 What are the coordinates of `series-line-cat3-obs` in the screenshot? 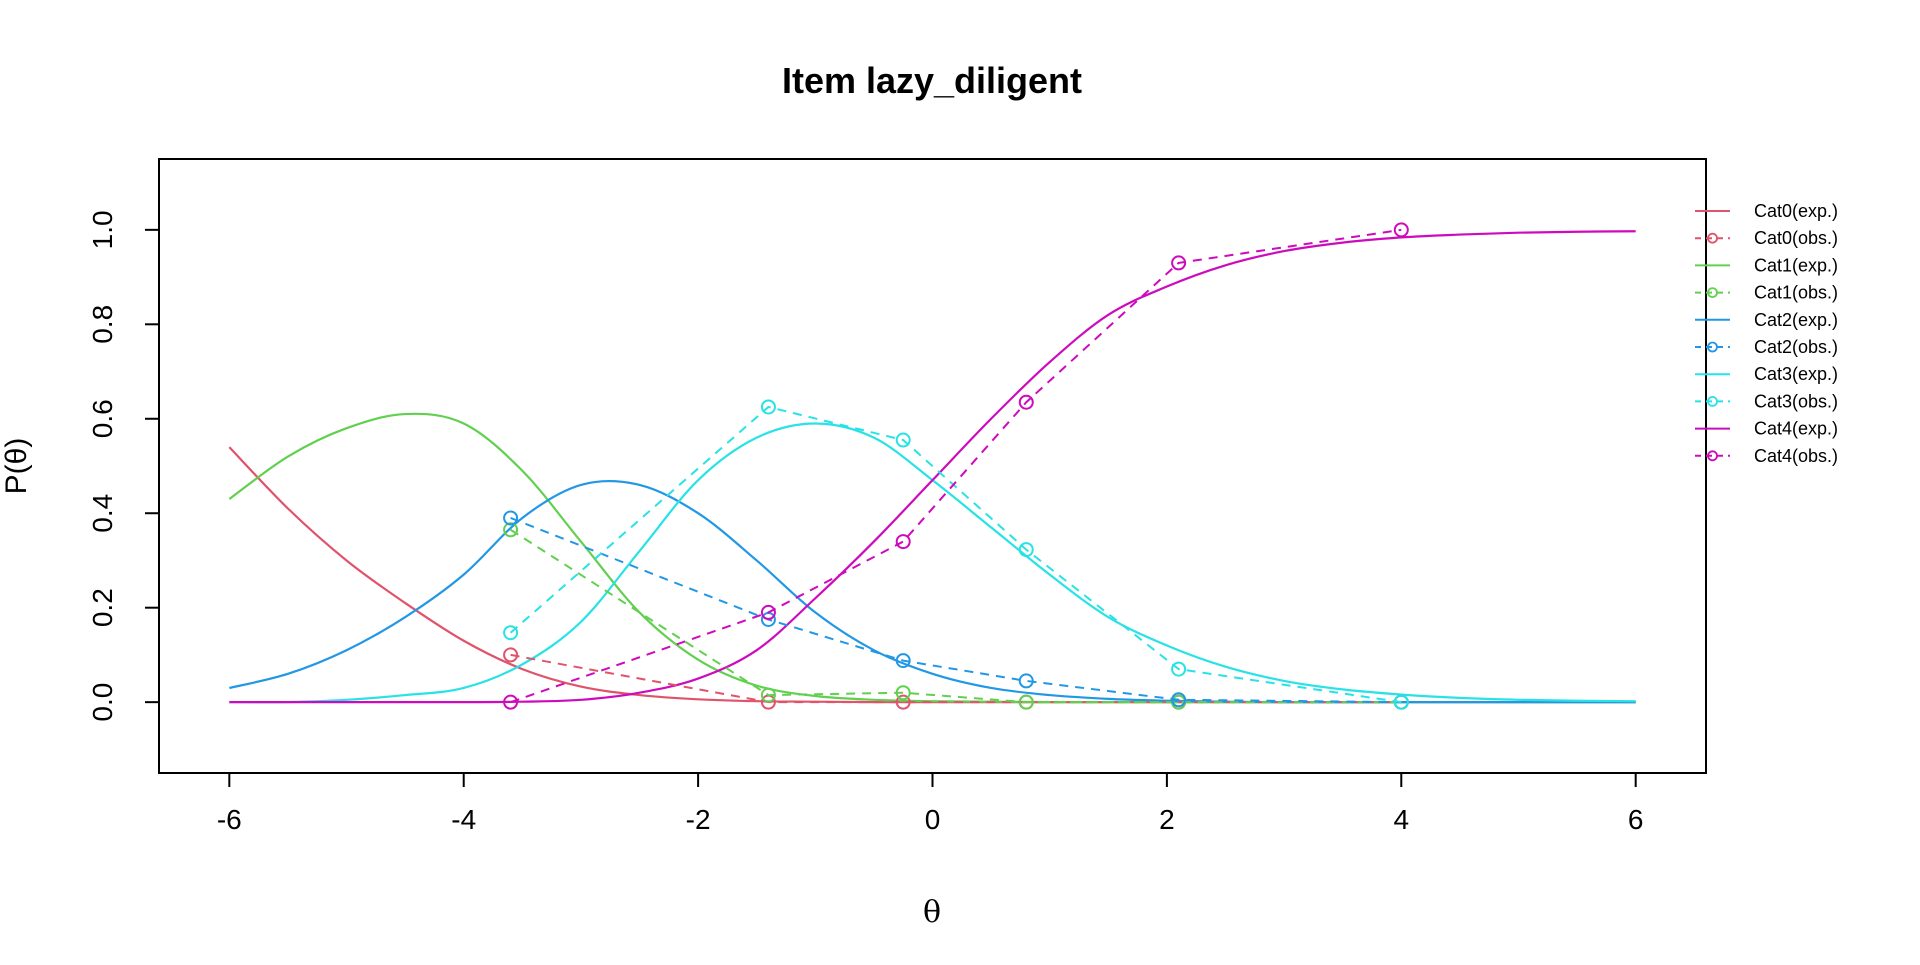 It's located at (955, 554).